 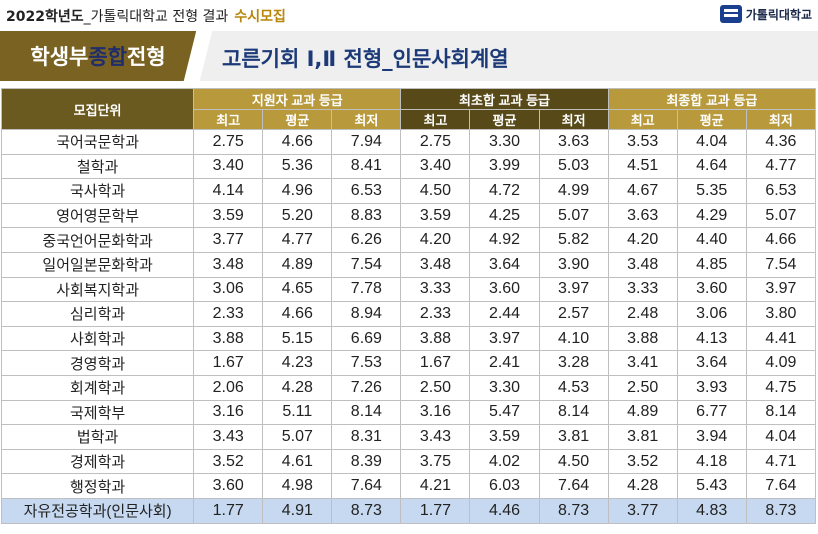 I want to click on department-name: 자유전공학과(인문사회), so click(x=97, y=510).